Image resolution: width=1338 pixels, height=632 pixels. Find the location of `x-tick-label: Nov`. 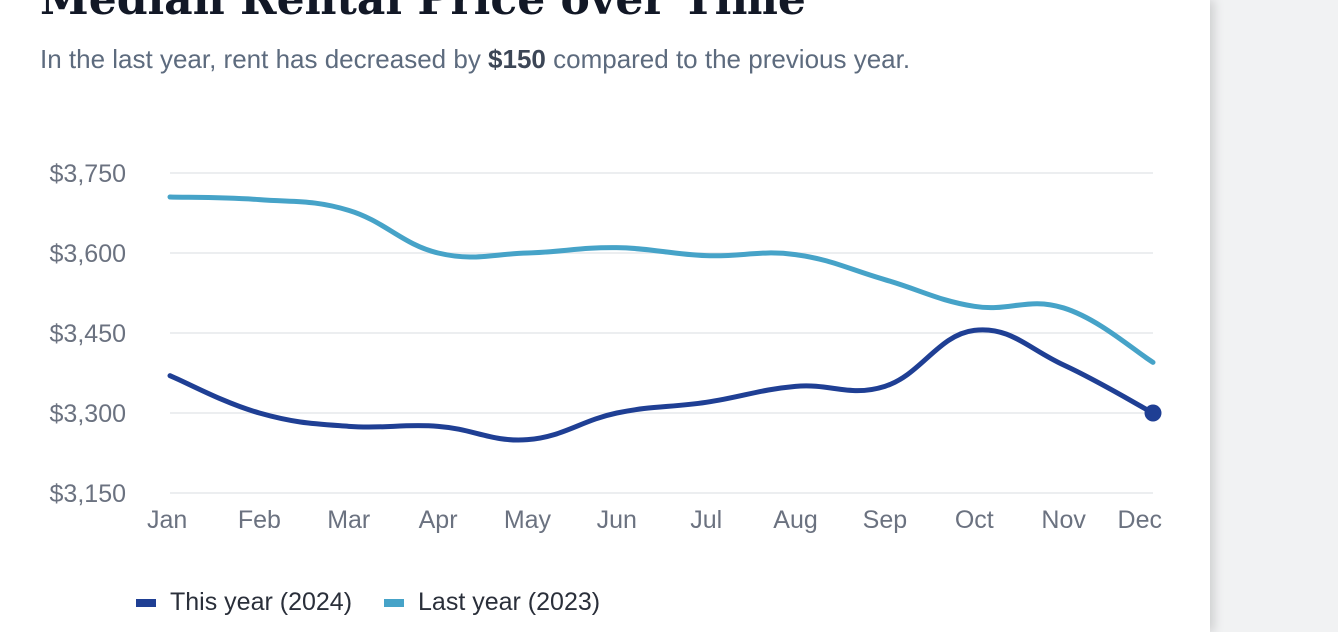

x-tick-label: Nov is located at coordinates (1063, 520).